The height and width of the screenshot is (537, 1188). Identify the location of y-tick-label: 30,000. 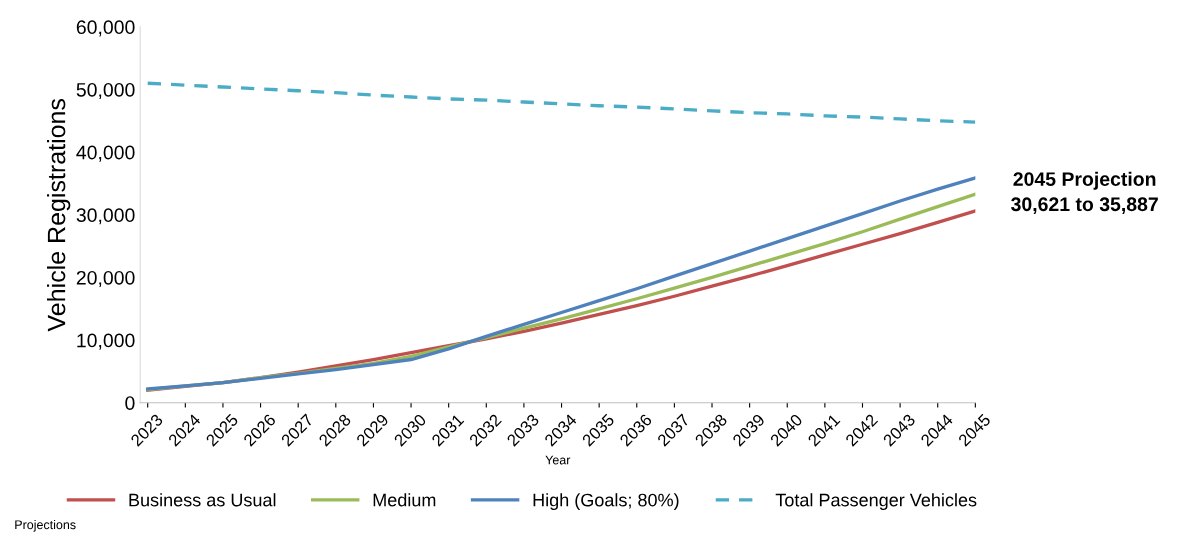
(105, 216).